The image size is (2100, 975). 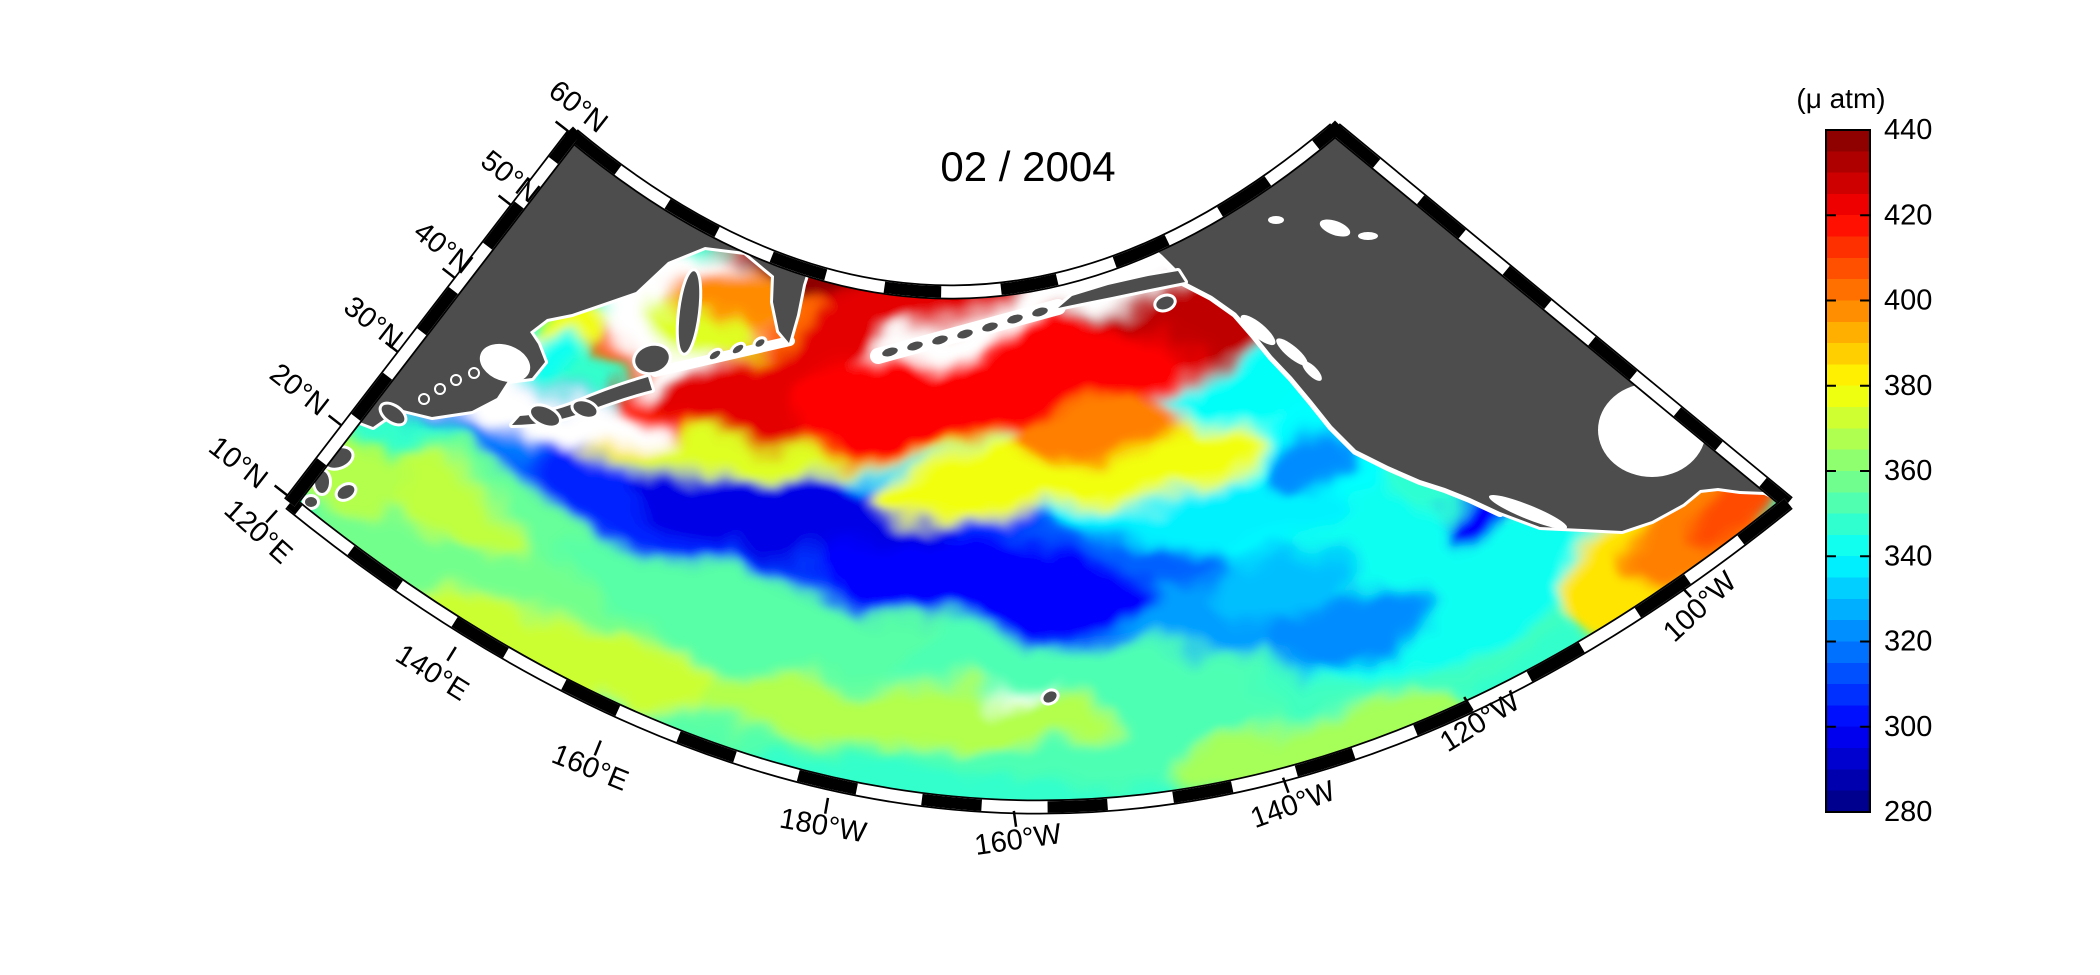 I want to click on colorbar-tick-label: 340, so click(x=1908, y=556).